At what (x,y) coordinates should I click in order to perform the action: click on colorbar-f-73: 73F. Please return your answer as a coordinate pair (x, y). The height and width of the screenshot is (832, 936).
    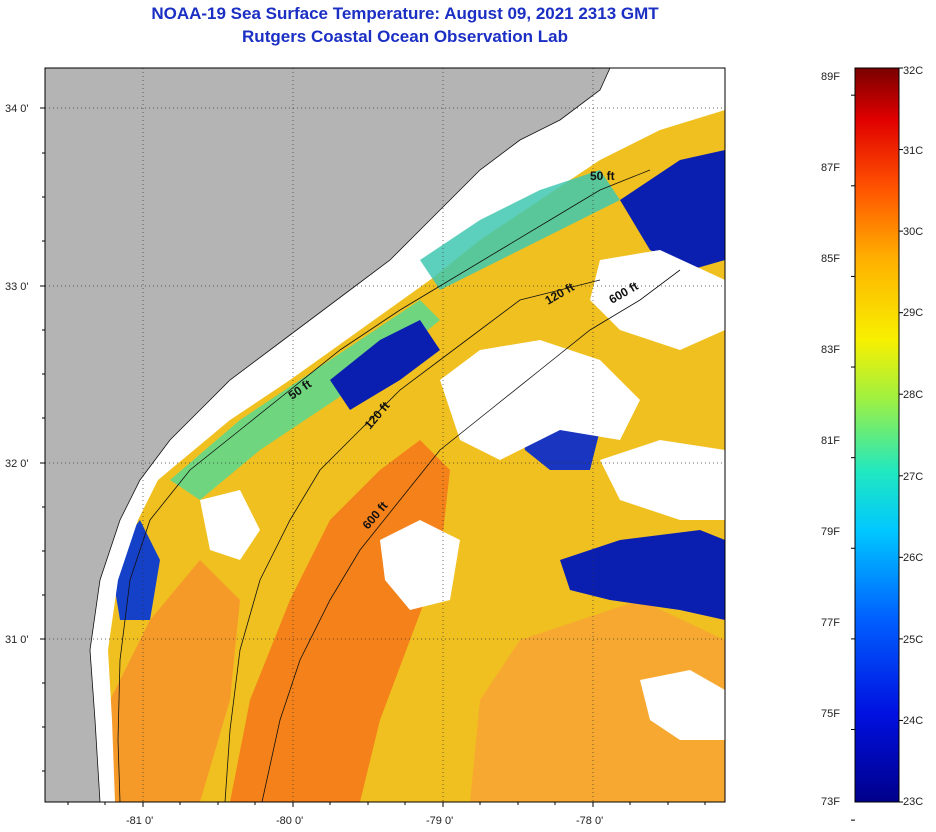
    Looking at the image, I should click on (830, 802).